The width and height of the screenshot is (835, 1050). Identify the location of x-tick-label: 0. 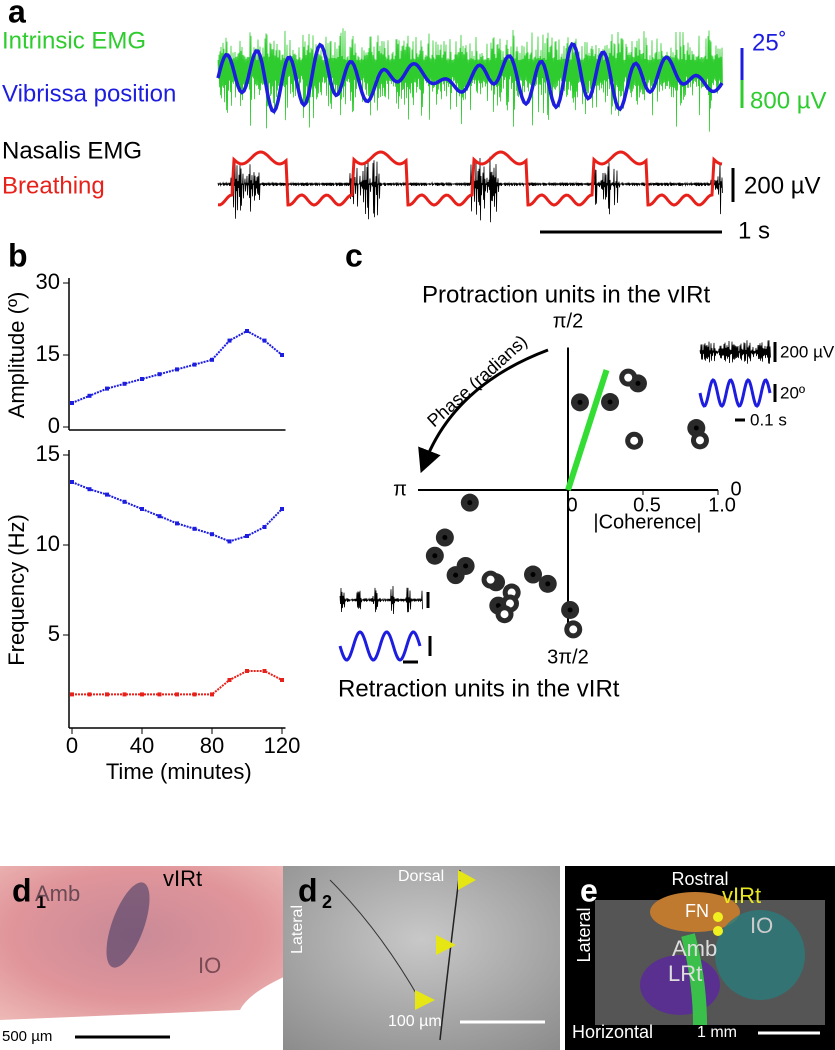
(72, 745).